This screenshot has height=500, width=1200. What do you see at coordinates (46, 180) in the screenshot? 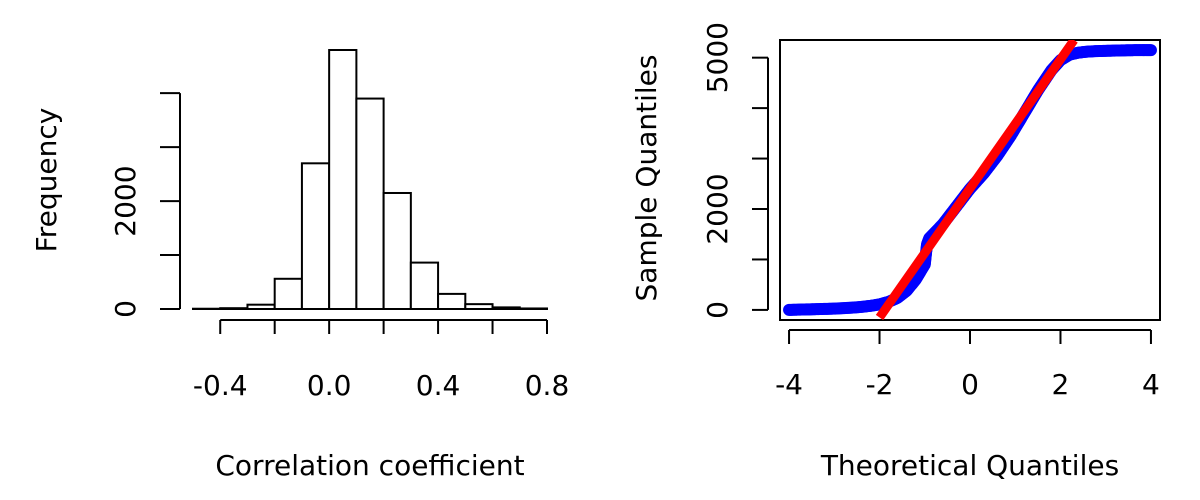
I see `histogram-y-axis-title: Frequency` at bounding box center [46, 180].